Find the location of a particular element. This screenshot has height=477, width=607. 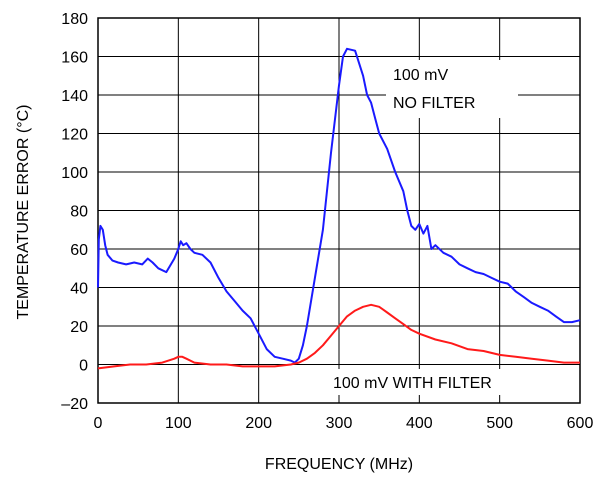

x-axis-title: FREQUENCY (MHz) is located at coordinates (339, 464).